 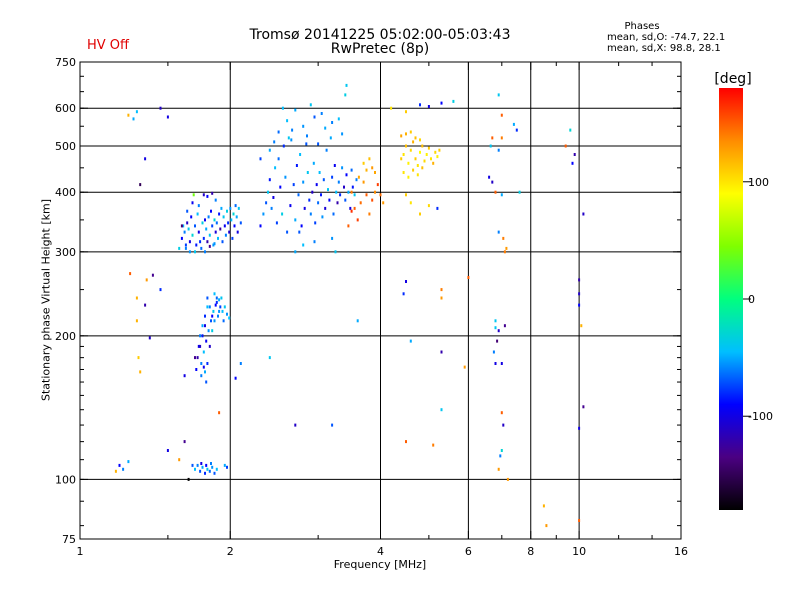 What do you see at coordinates (69, 539) in the screenshot?
I see `y-tick-label: 75` at bounding box center [69, 539].